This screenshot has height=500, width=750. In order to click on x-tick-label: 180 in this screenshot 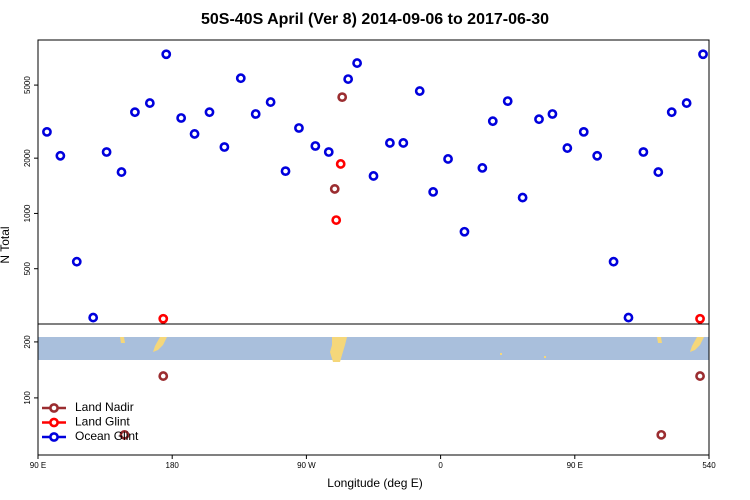, I will do `click(173, 465)`.